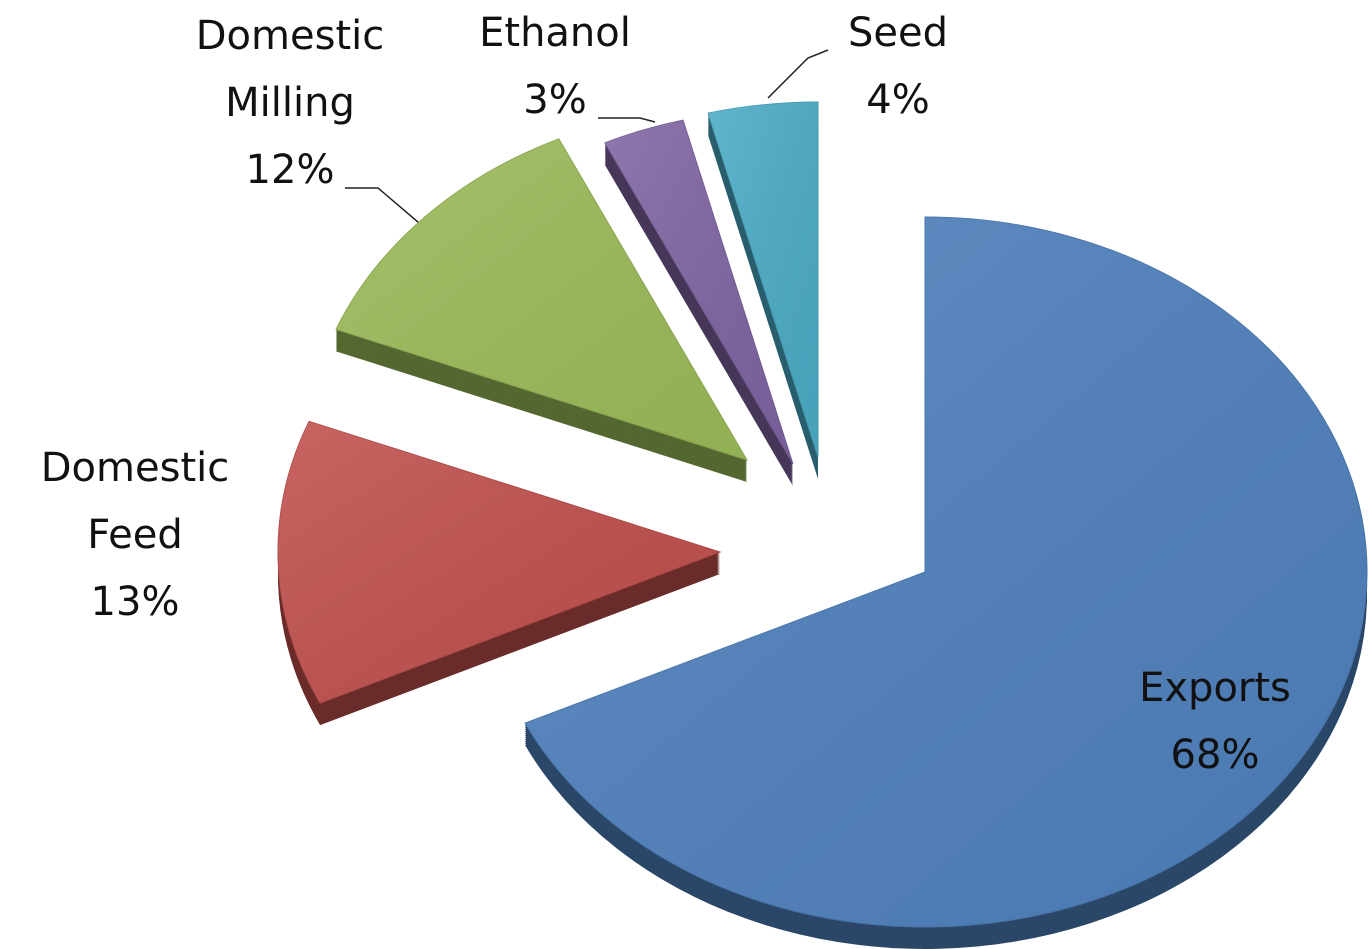 The width and height of the screenshot is (1368, 949). Describe the element at coordinates (554, 100) in the screenshot. I see `slice-value-label: 3%` at that location.